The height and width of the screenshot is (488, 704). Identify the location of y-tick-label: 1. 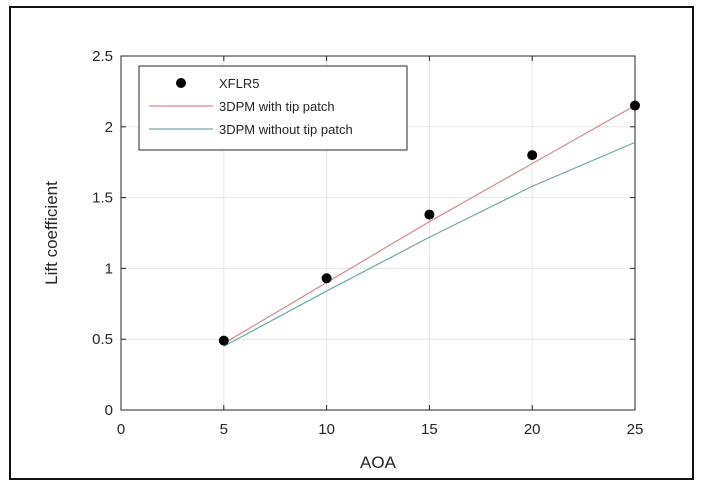
(109, 268).